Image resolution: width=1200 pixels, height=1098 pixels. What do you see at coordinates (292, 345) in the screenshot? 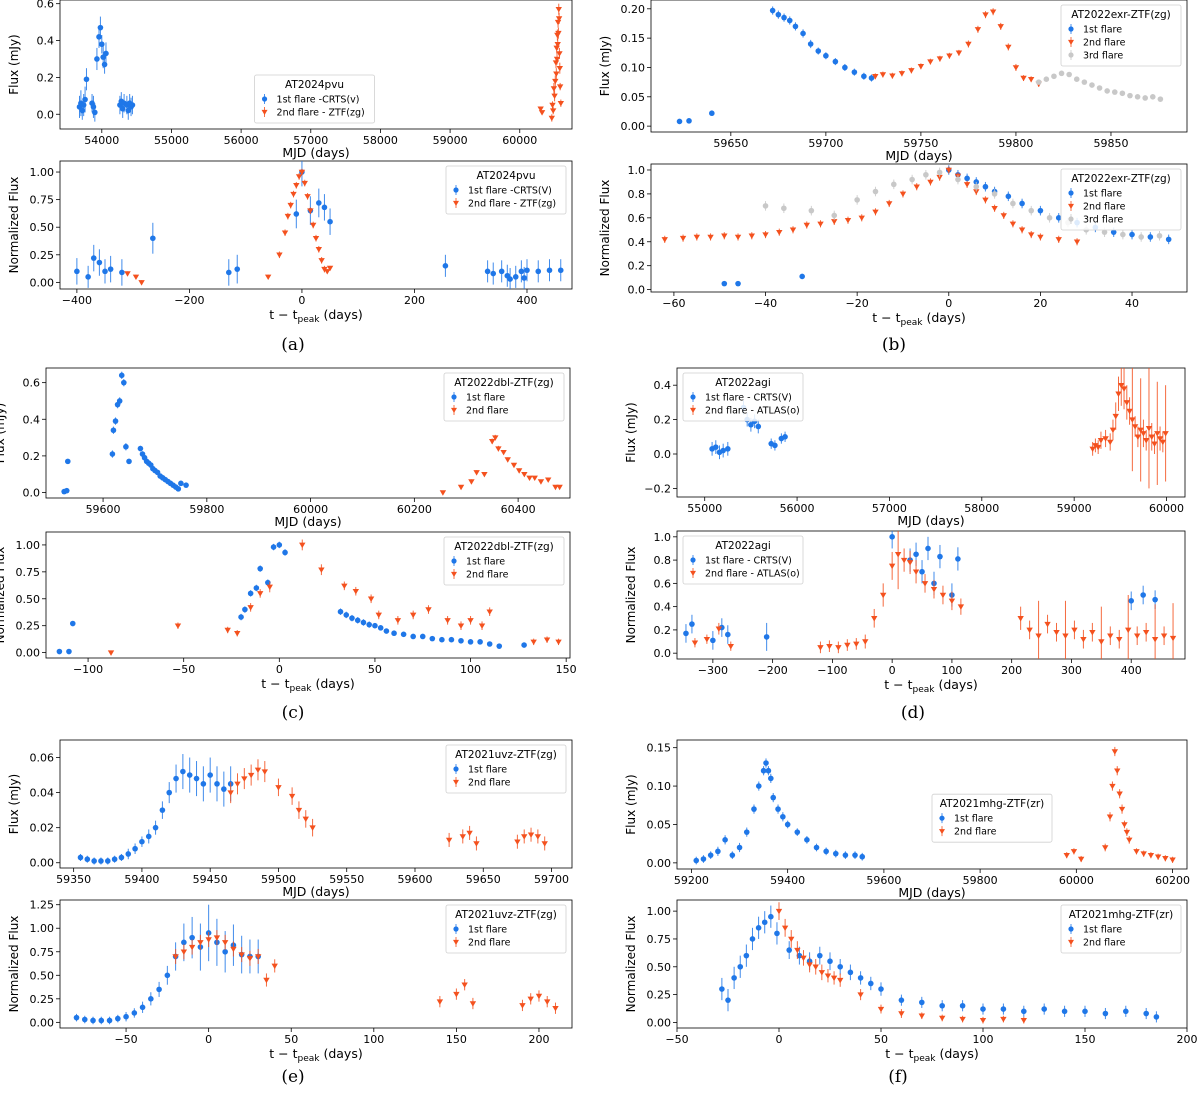
I see `subfigure-caption: (a)` at bounding box center [292, 345].